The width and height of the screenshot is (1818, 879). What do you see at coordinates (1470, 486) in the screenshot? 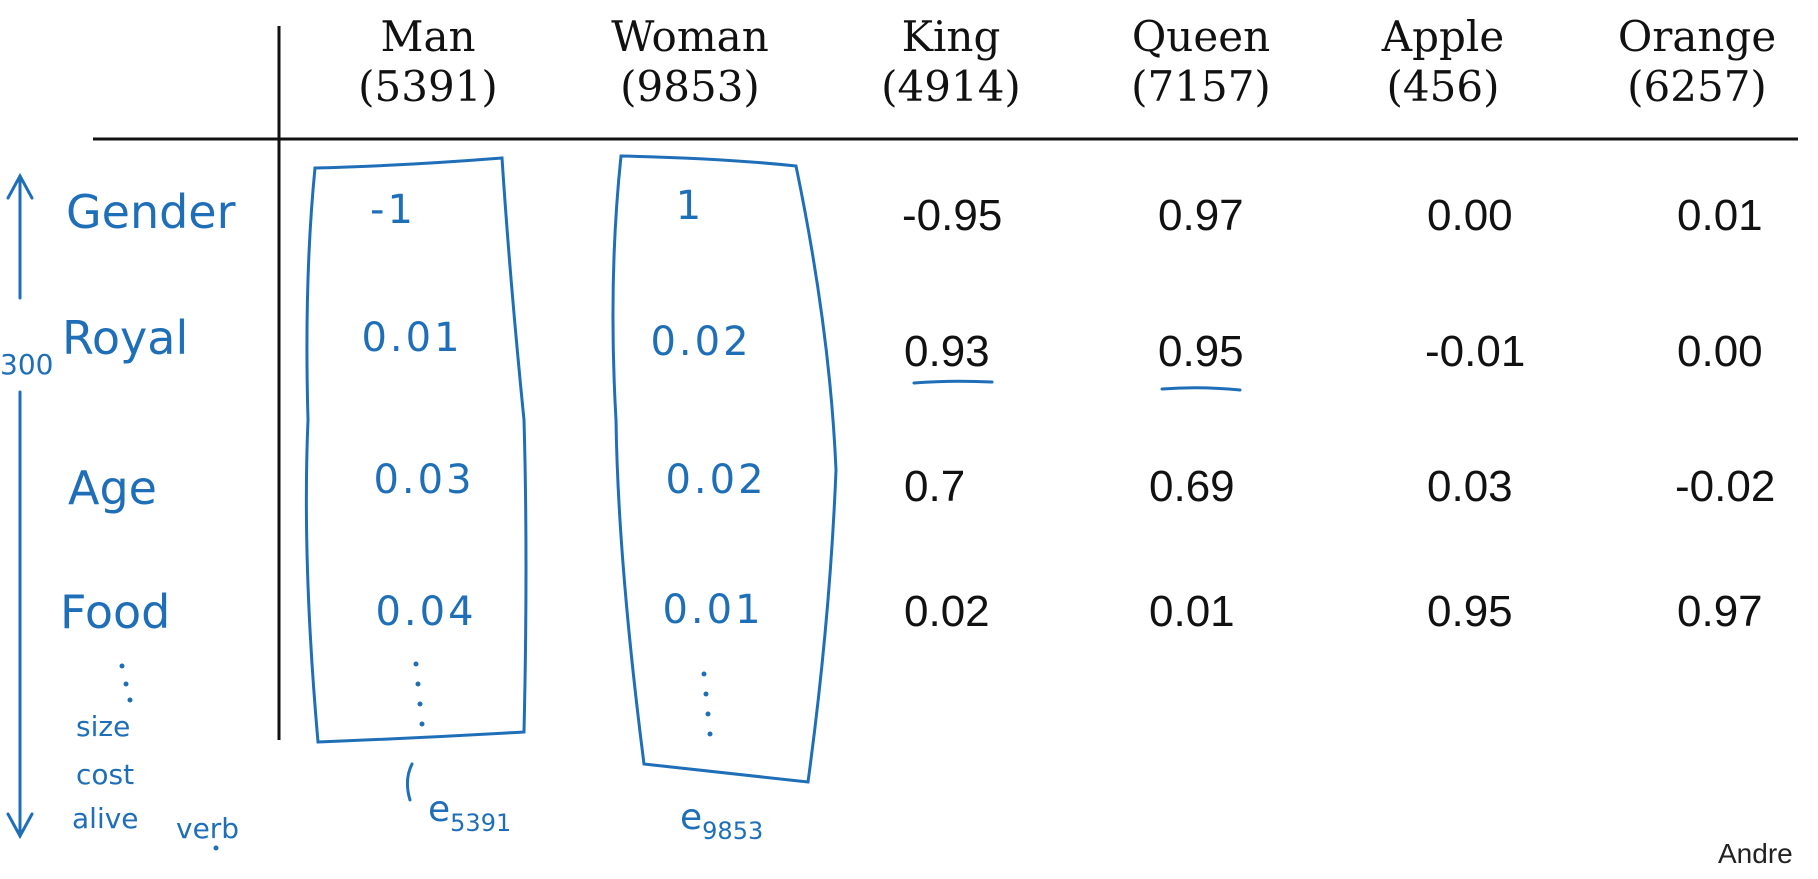
I see `cell-apple-age: 0.03` at bounding box center [1470, 486].